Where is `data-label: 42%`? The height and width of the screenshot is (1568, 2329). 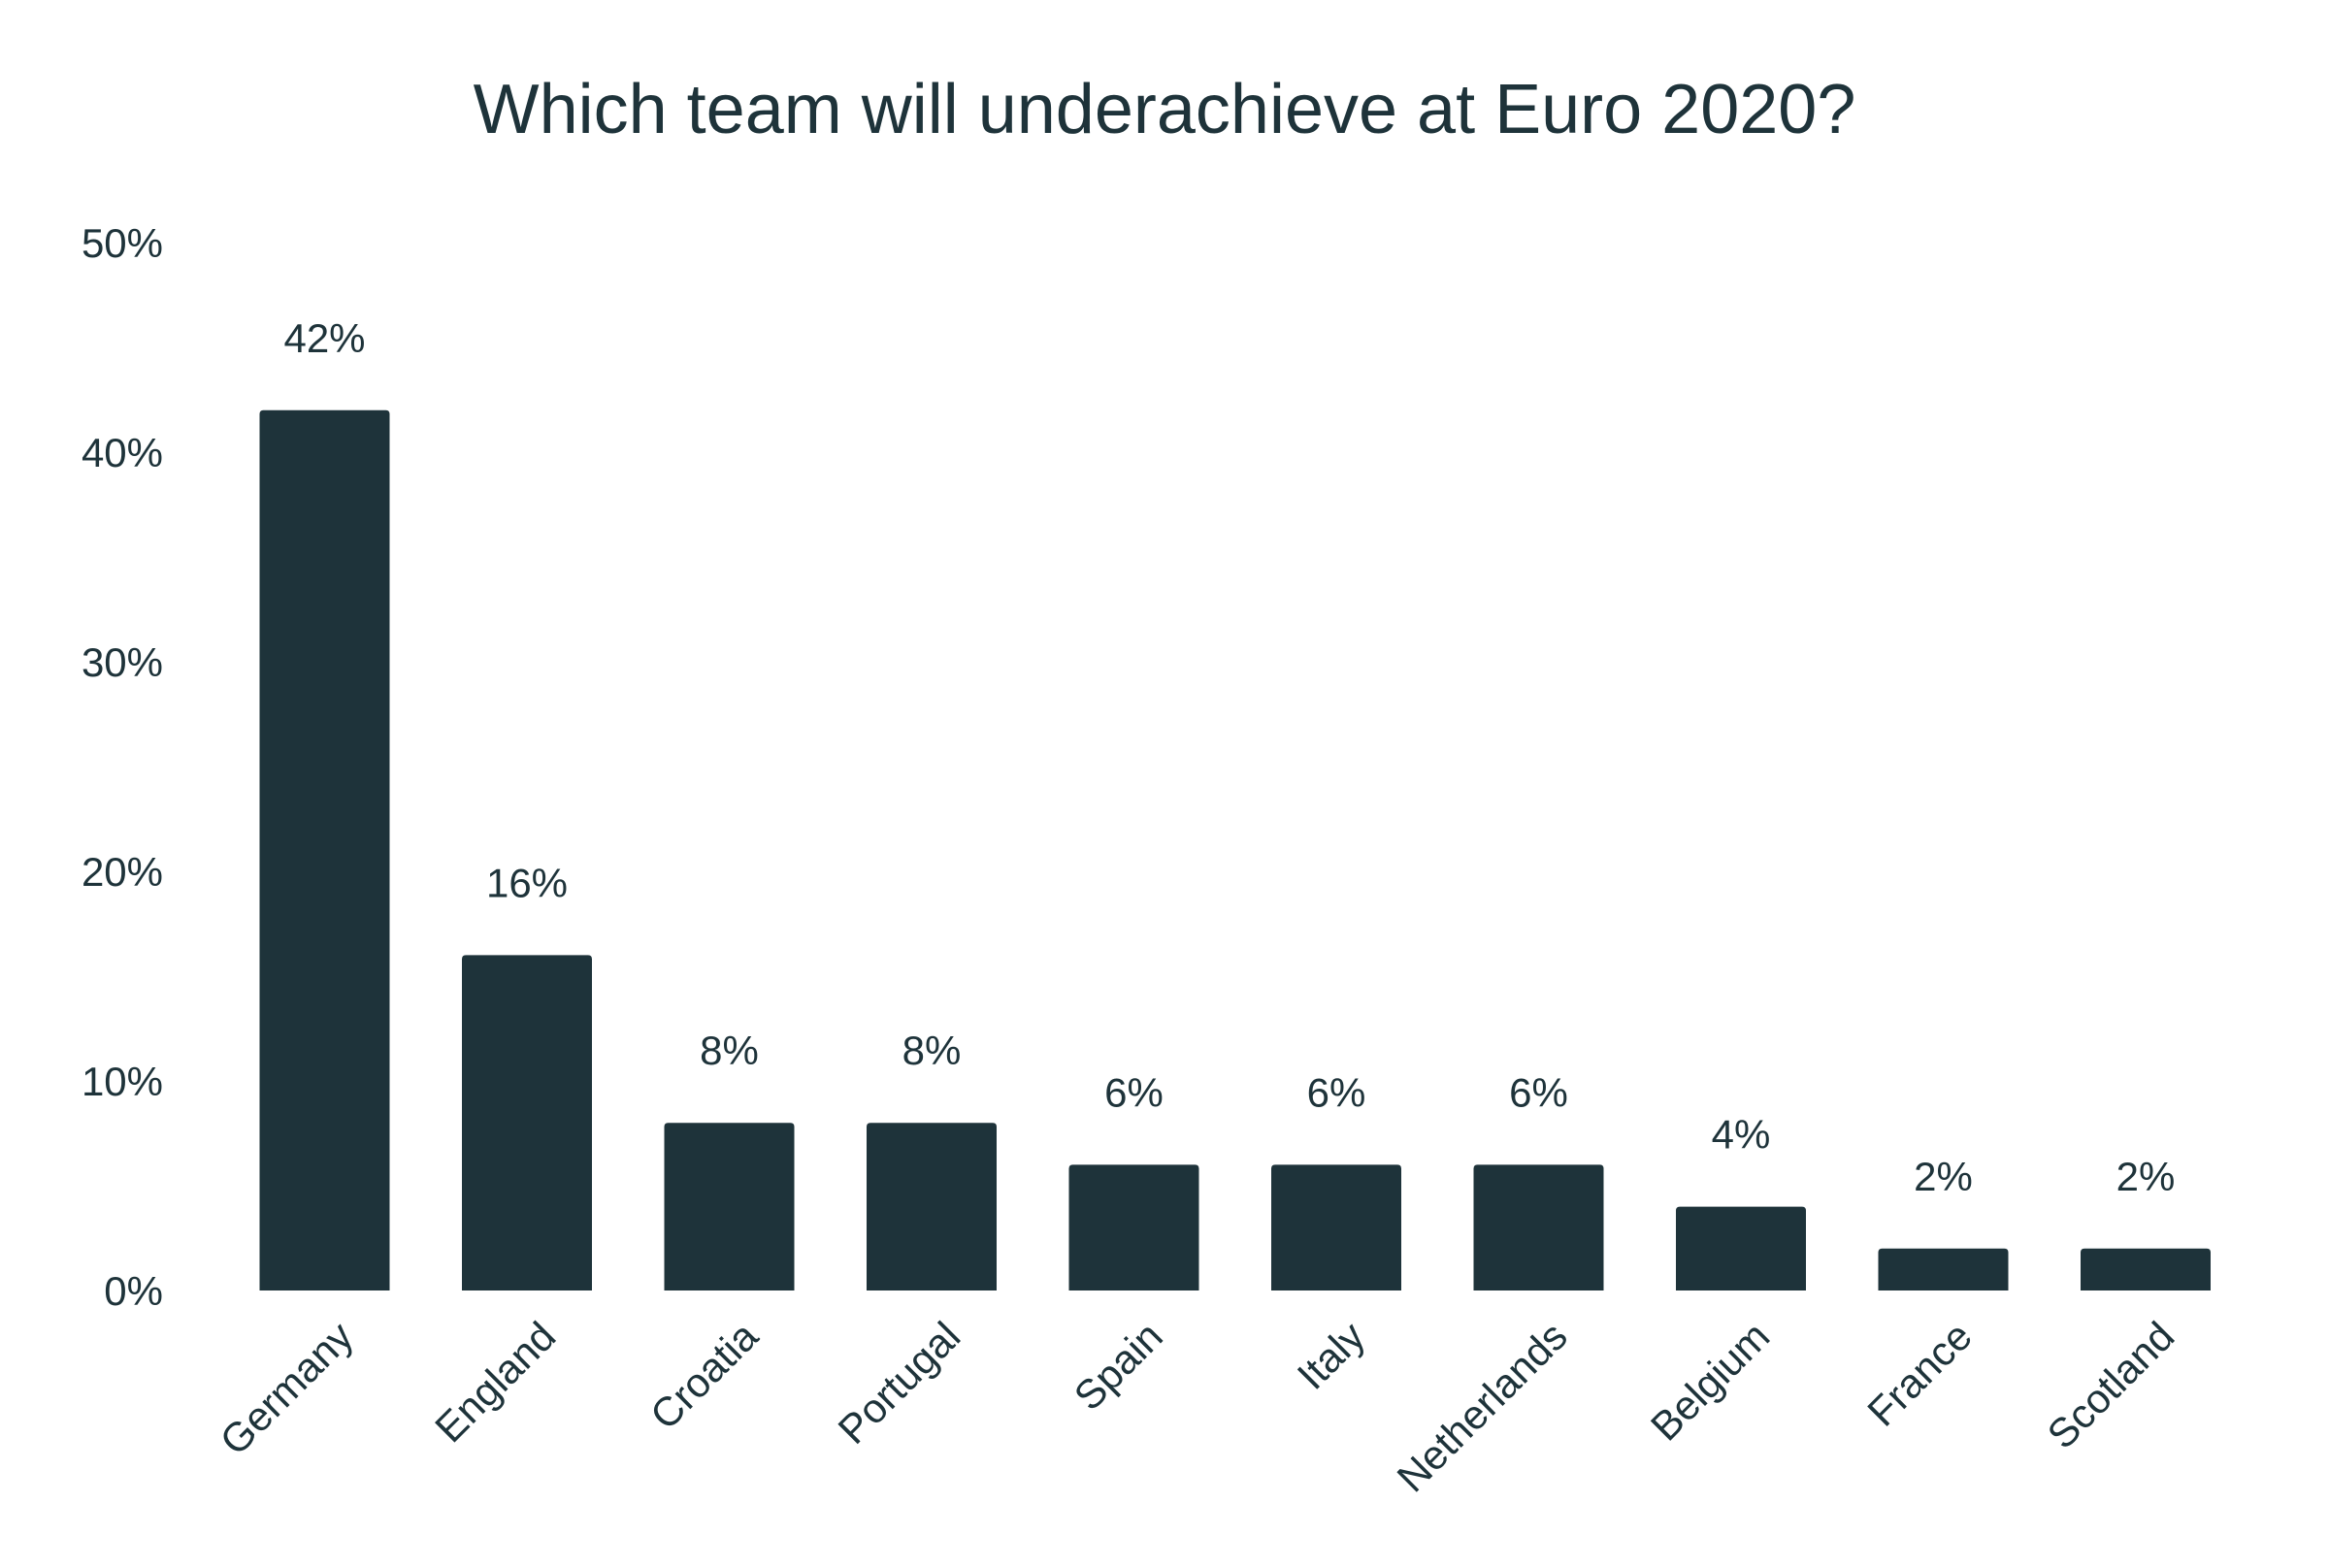 data-label: 42% is located at coordinates (324, 338).